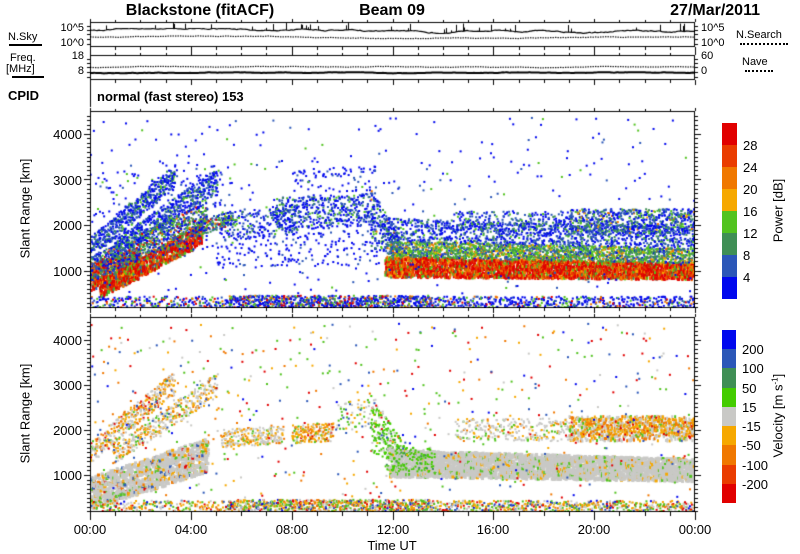 This screenshot has height=554, width=800. I want to click on noise-tick-bottom-right: 10^0, so click(713, 43).